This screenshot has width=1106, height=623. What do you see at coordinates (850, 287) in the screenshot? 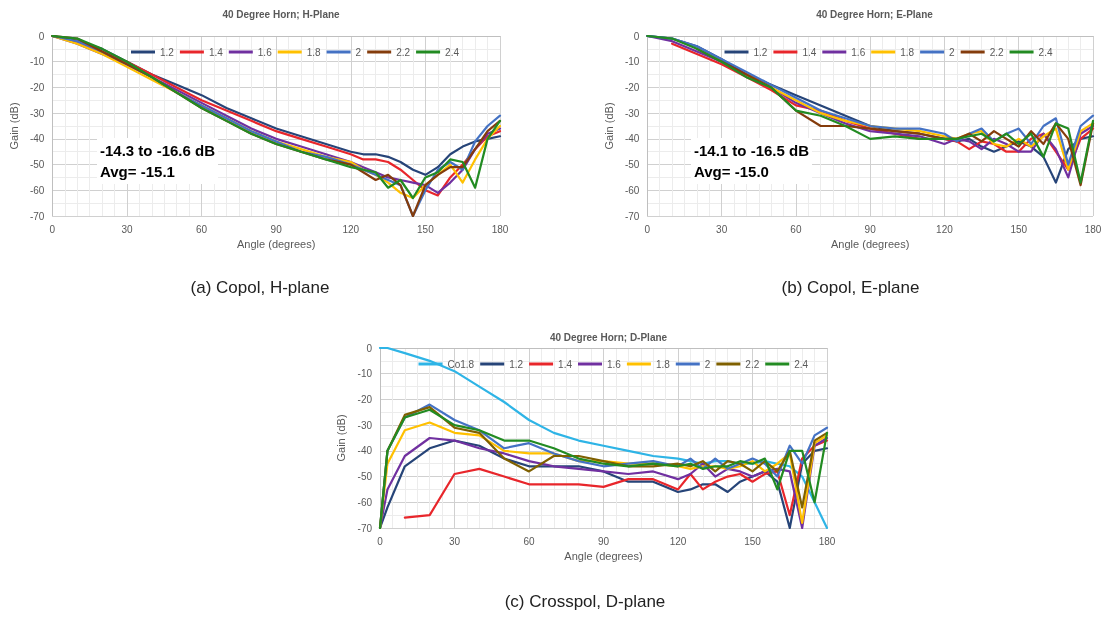
I see `text: (b) Copol, E-plane` at bounding box center [850, 287].